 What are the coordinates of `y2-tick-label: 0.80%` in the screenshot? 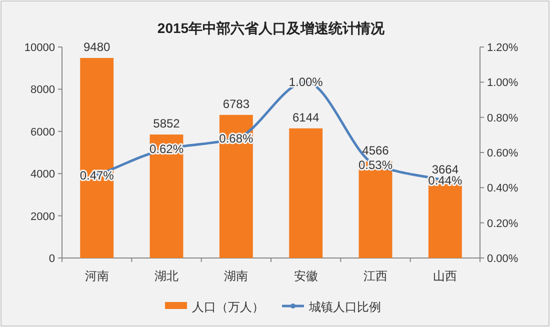 It's located at (502, 118).